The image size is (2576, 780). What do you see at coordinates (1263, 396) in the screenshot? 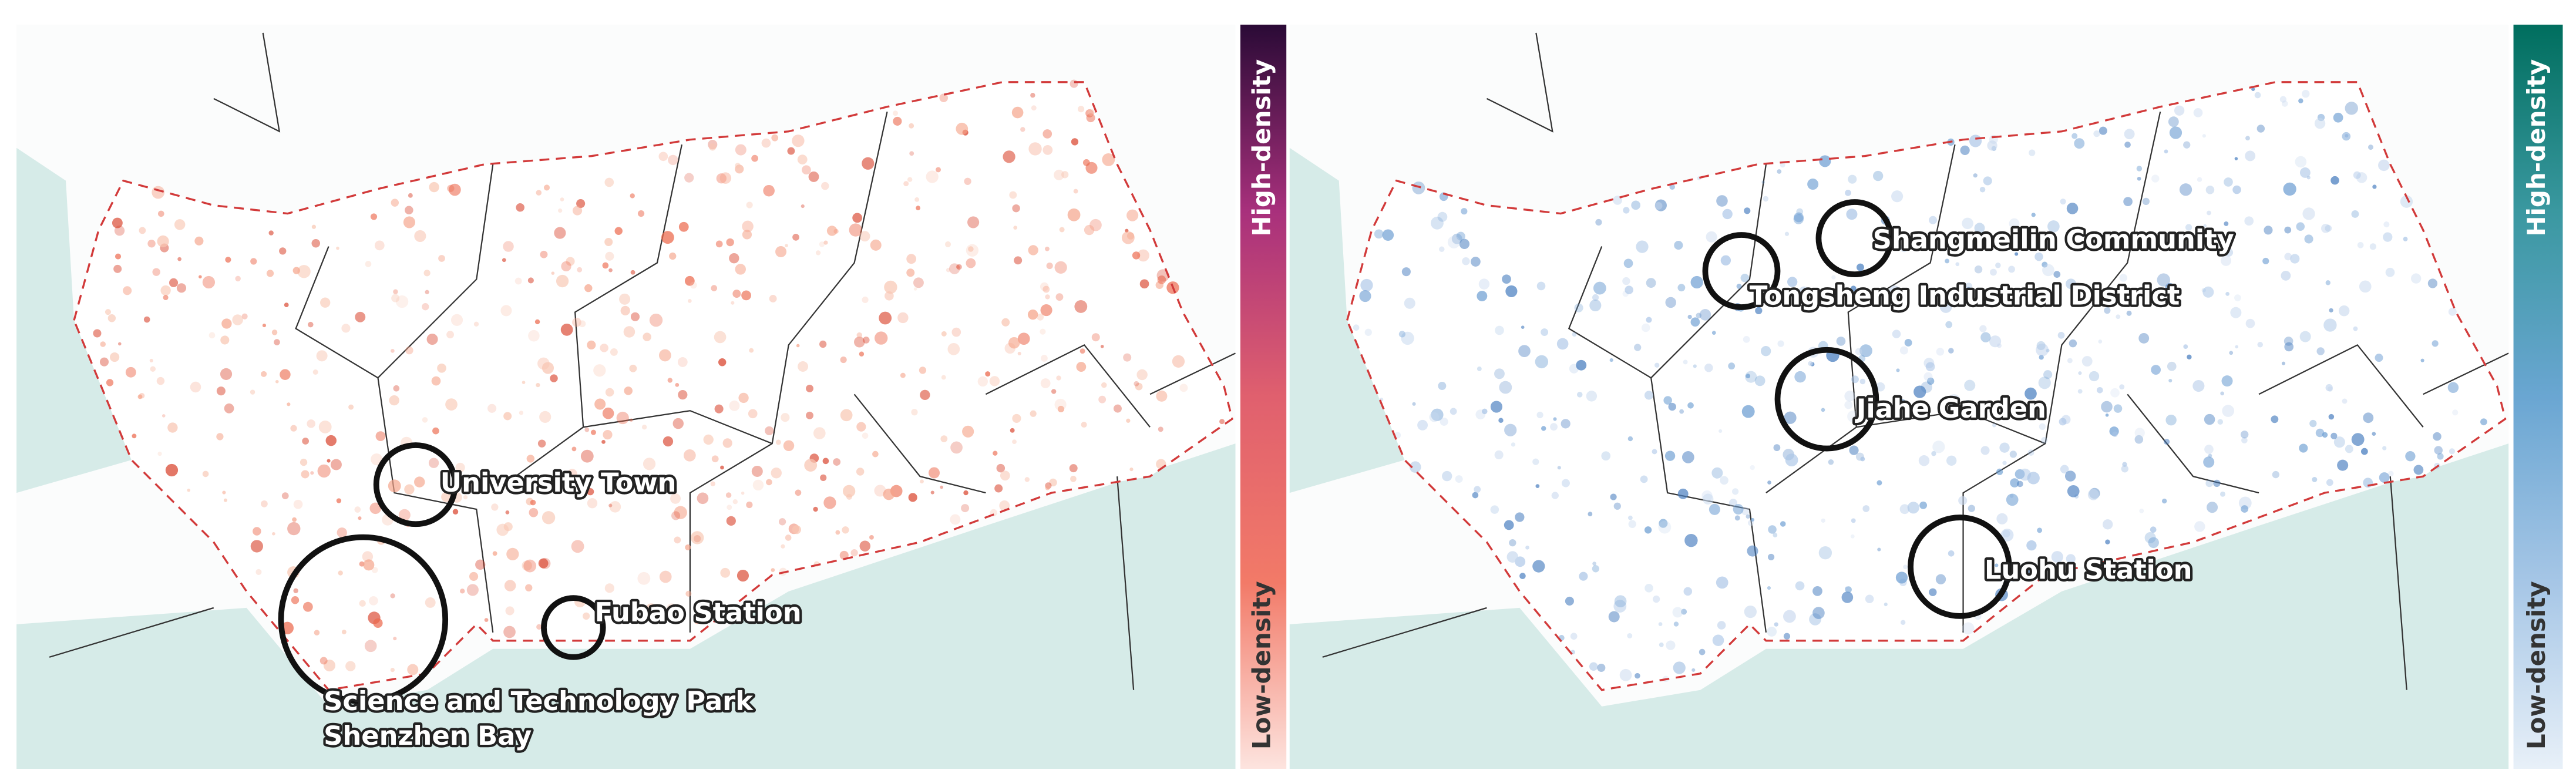
I see `colorbar` at bounding box center [1263, 396].